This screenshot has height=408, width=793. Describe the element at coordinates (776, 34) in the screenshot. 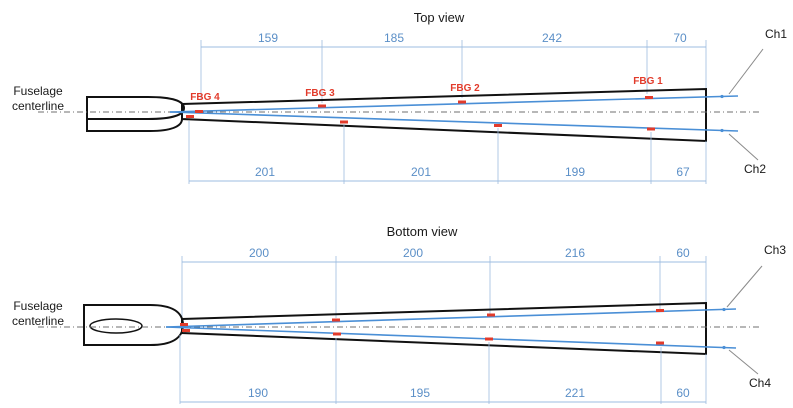

I see `ch1-label: Ch1` at that location.